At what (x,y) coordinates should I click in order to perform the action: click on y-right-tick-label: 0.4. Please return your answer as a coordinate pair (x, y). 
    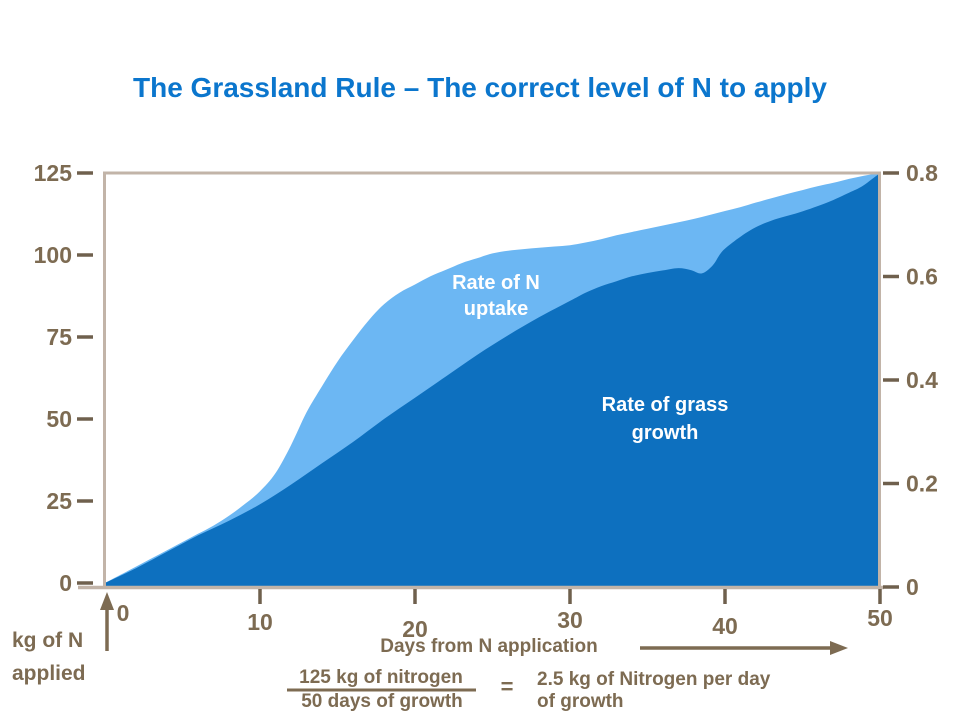
    Looking at the image, I should click on (922, 380).